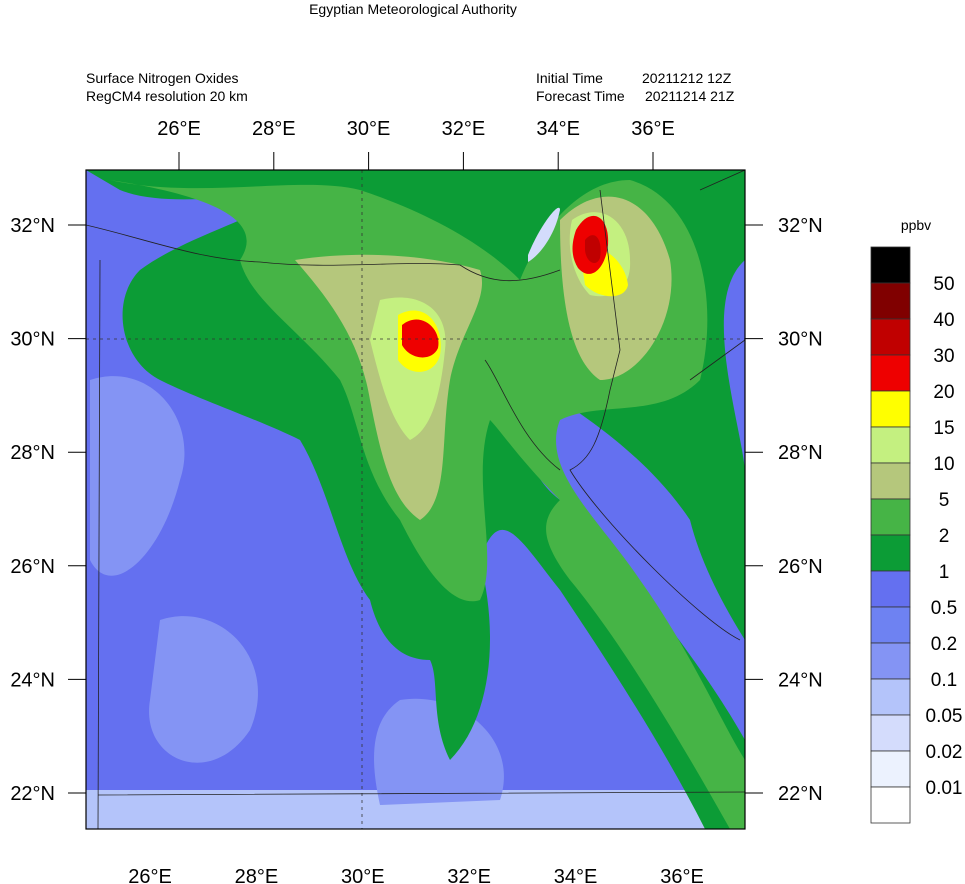 Image resolution: width=965 pixels, height=884 pixels. What do you see at coordinates (150, 875) in the screenshot?
I see `bottom-label: 26°E` at bounding box center [150, 875].